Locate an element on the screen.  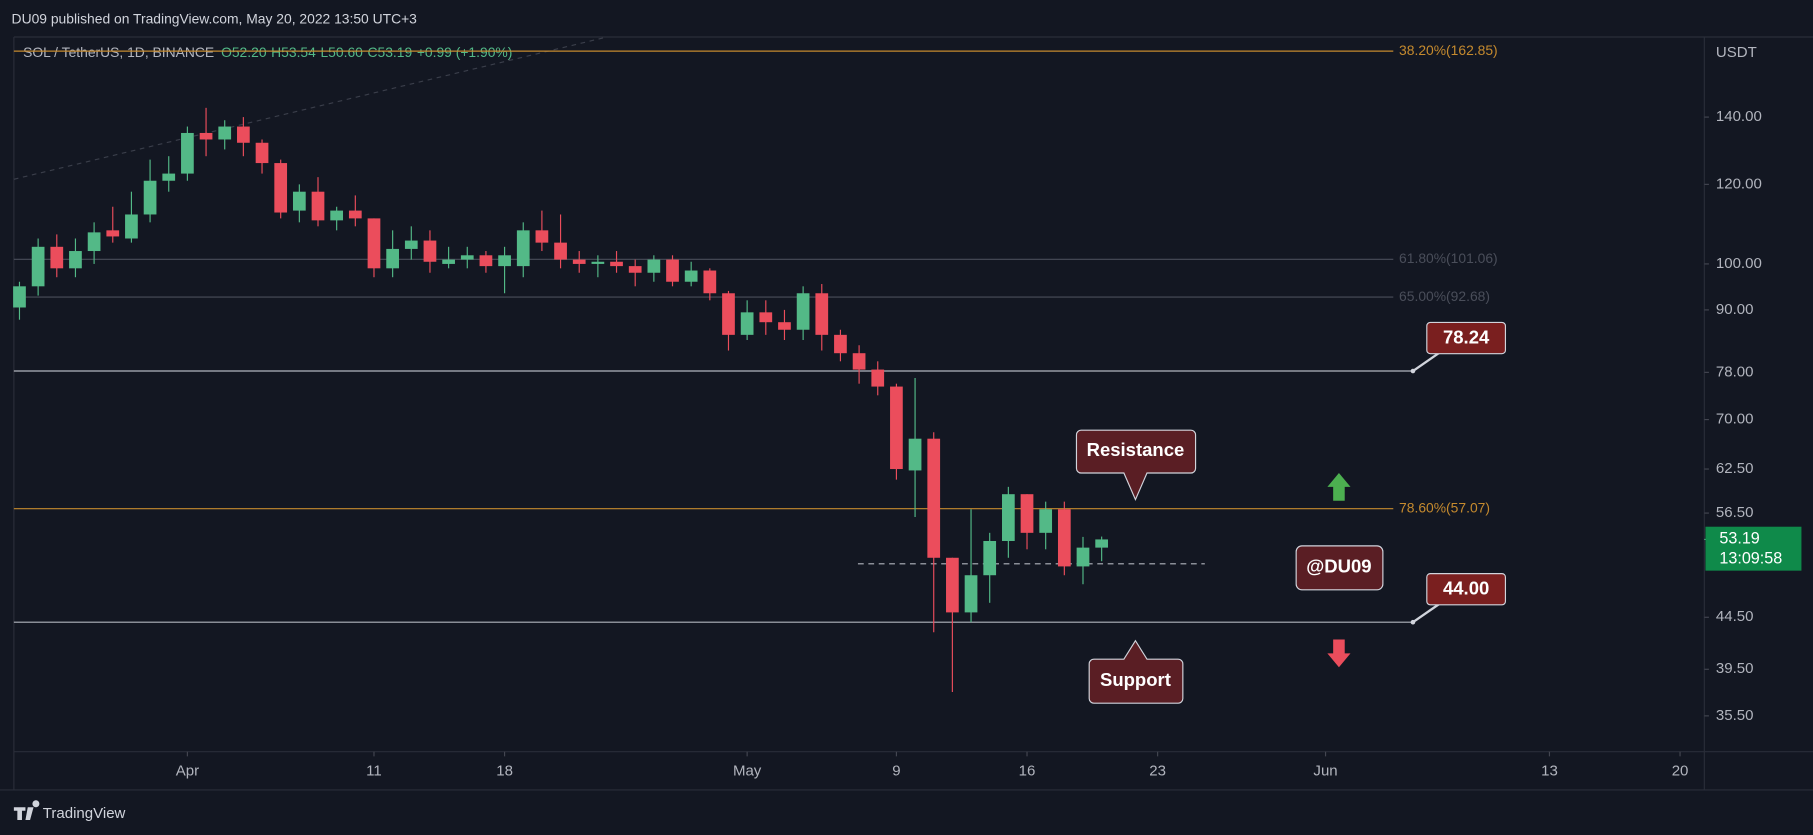
watermark-callout: @DU09 is located at coordinates (1339, 568).